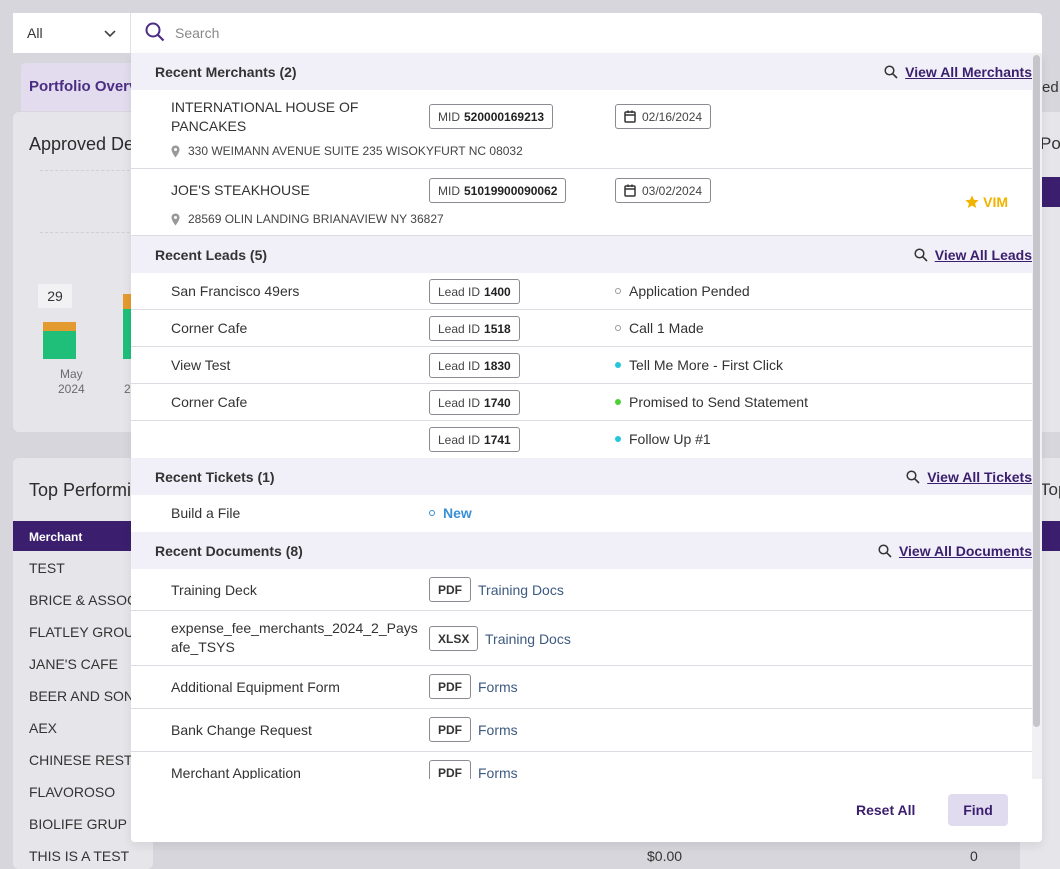 The height and width of the screenshot is (869, 1060). What do you see at coordinates (1050, 87) in the screenshot?
I see `right-tab-partial: ed` at bounding box center [1050, 87].